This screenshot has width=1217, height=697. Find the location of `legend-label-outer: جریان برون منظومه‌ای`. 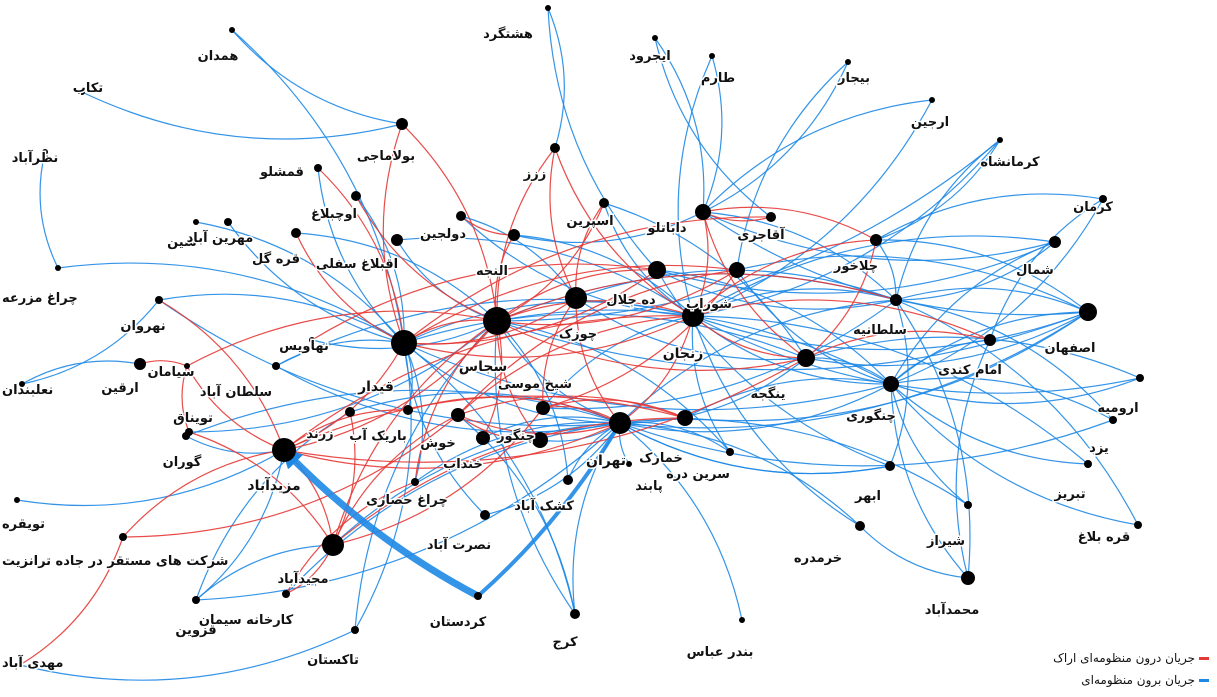

legend-label-outer: جریان برون منظومه‌ای is located at coordinates (1138, 680).